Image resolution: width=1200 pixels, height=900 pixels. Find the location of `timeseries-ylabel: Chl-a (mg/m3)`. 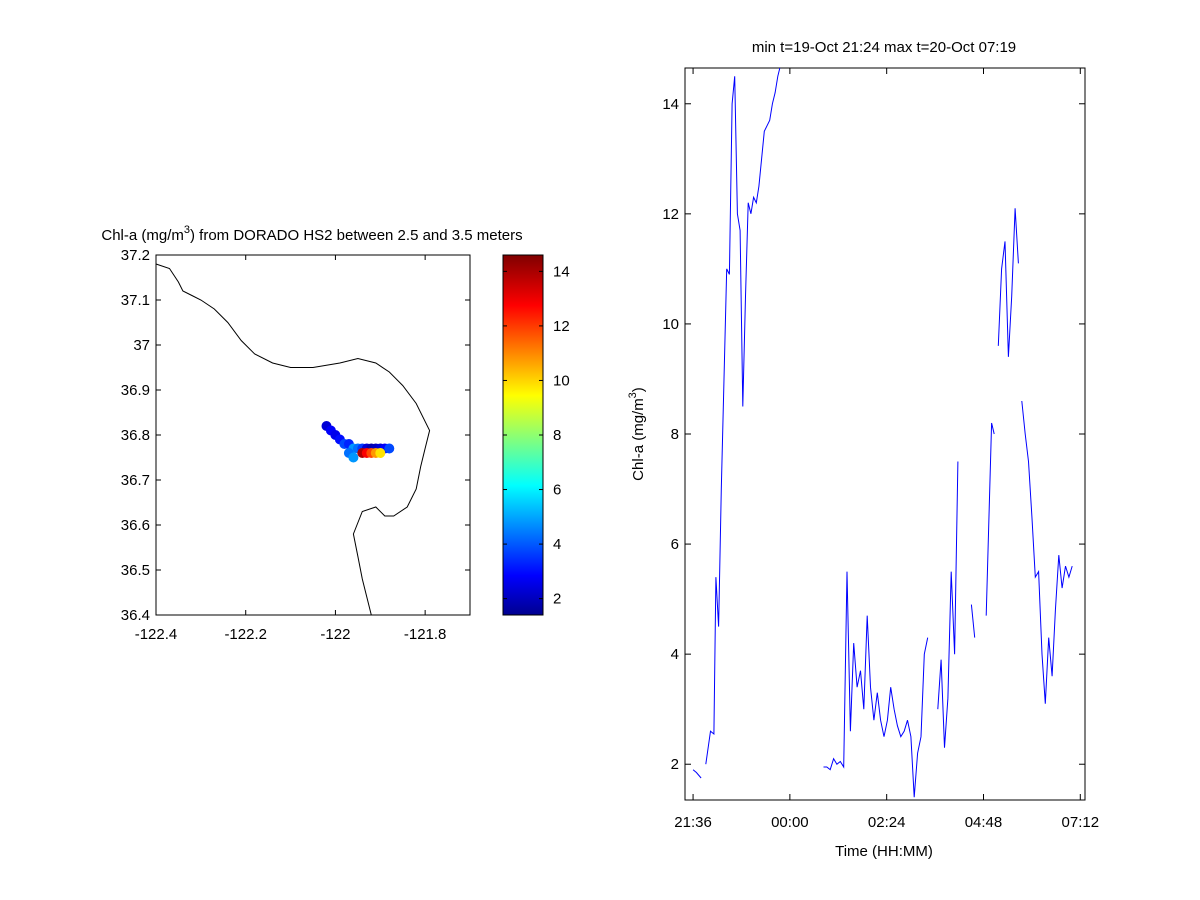

timeseries-ylabel: Chl-a (mg/m3) is located at coordinates (637, 434).